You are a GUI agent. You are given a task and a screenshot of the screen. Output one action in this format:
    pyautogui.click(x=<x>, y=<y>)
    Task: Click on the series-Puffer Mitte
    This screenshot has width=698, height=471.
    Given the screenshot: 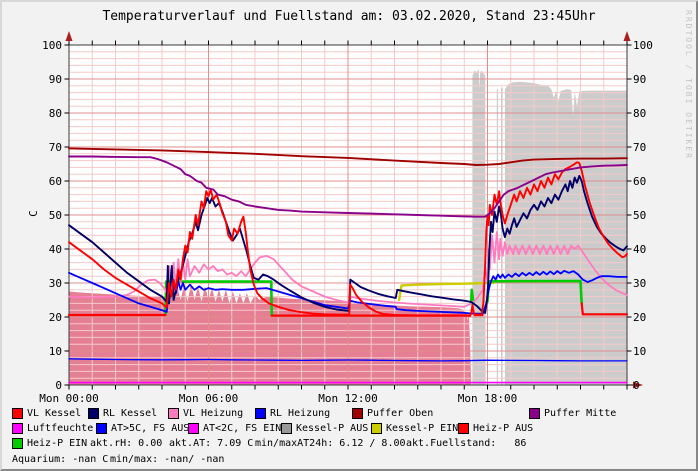 What is the action you would take?
    pyautogui.click(x=348, y=186)
    